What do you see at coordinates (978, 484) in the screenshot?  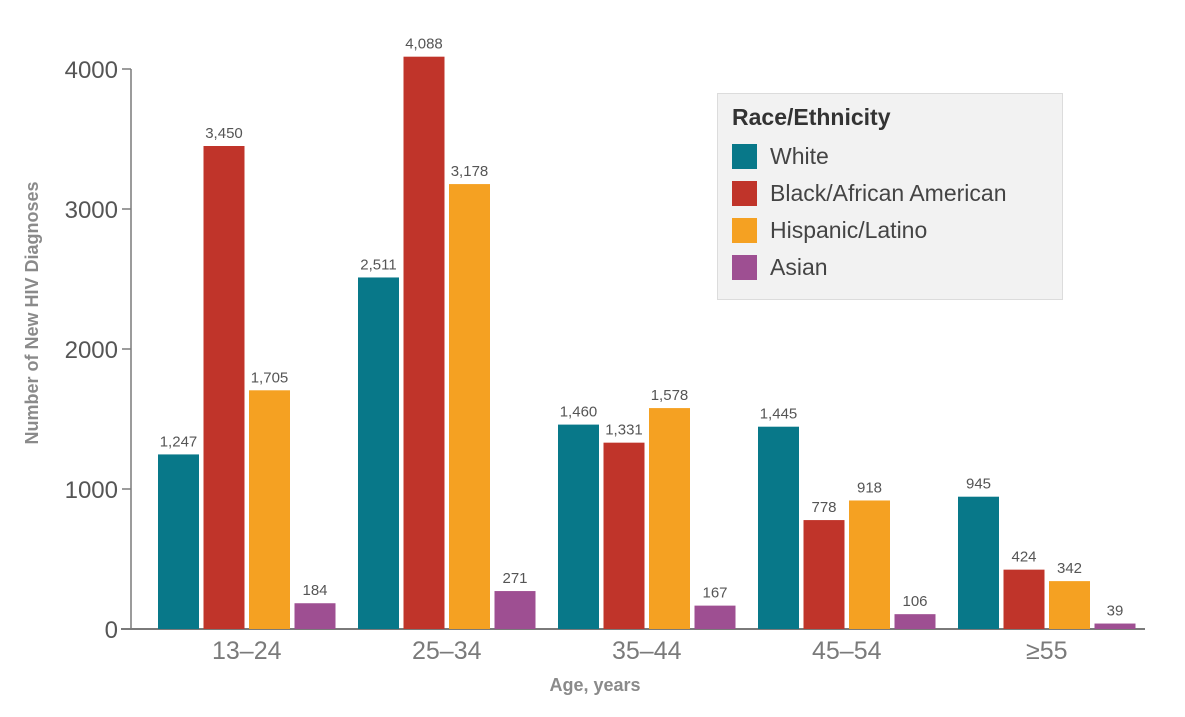 I see `bar-value-label: 945` at bounding box center [978, 484].